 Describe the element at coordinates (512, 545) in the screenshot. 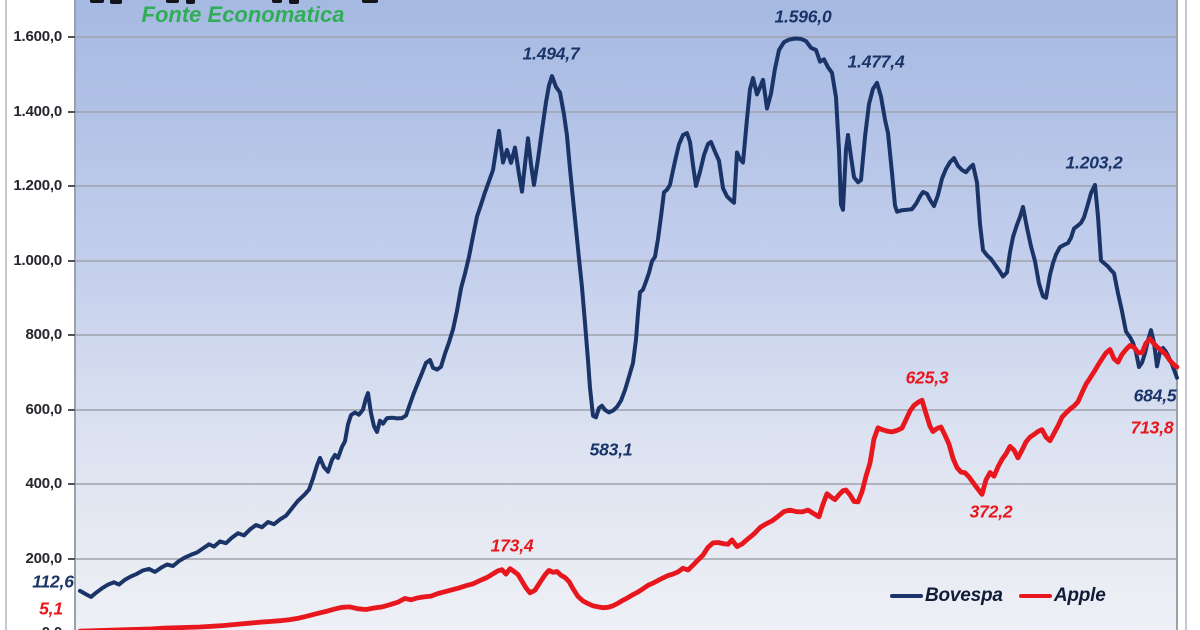

I see `value-label-apple: 173,4` at that location.